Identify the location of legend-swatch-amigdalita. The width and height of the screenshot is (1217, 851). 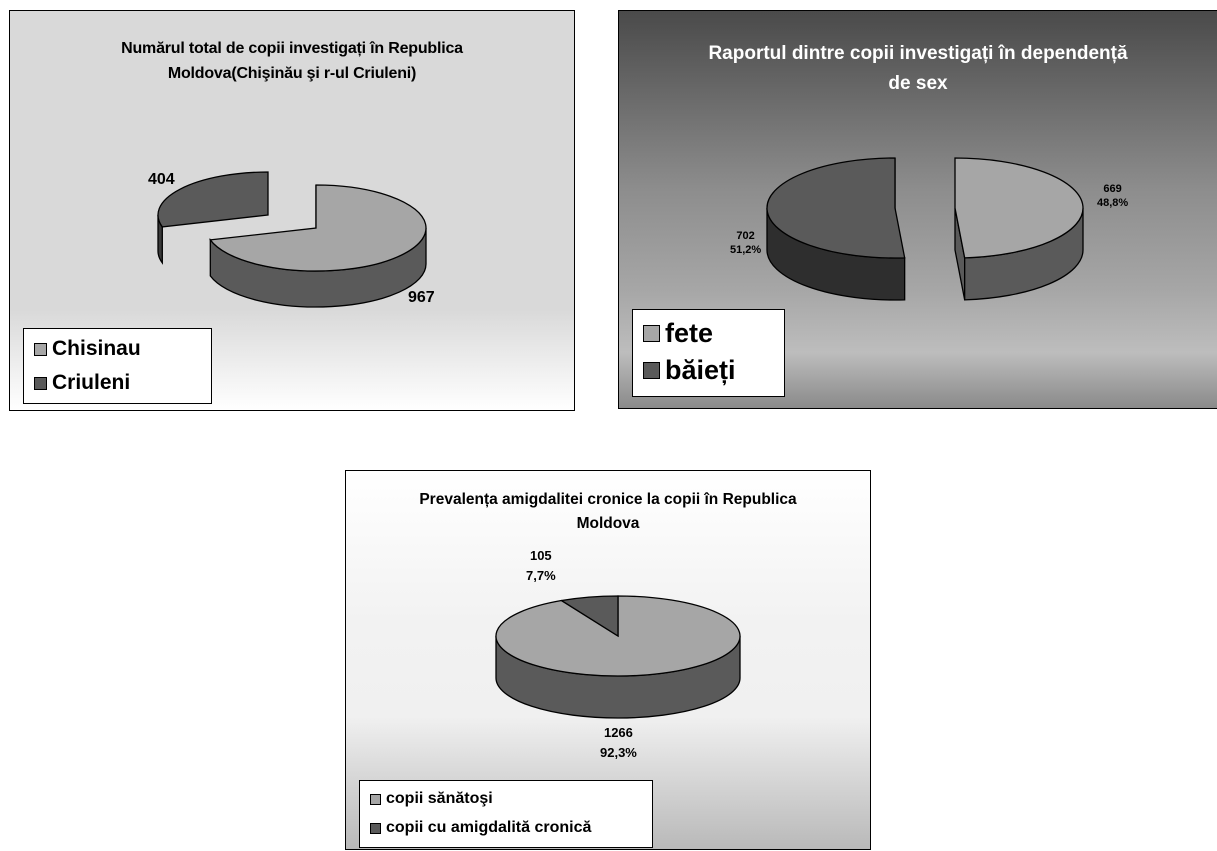
(375, 828).